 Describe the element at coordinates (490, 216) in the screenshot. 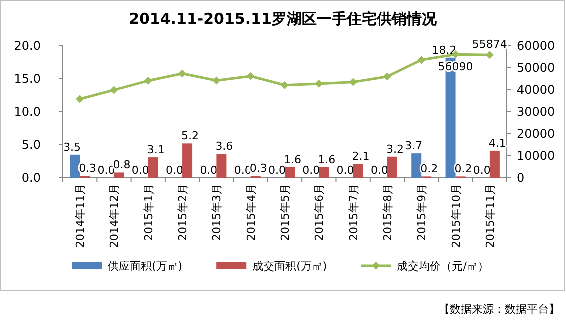

I see `x-tick-label: 2015年11月` at that location.